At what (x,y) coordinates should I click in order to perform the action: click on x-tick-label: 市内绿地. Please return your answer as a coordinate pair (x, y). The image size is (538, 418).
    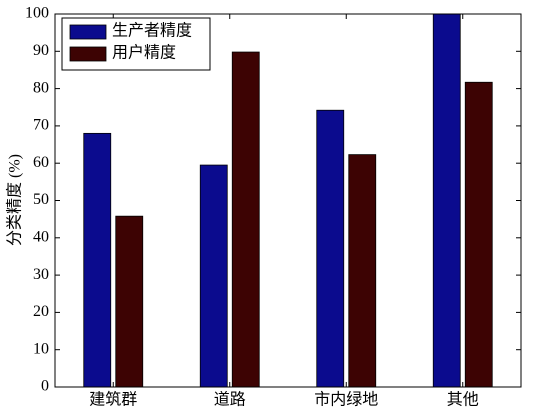
    Looking at the image, I should click on (346, 400).